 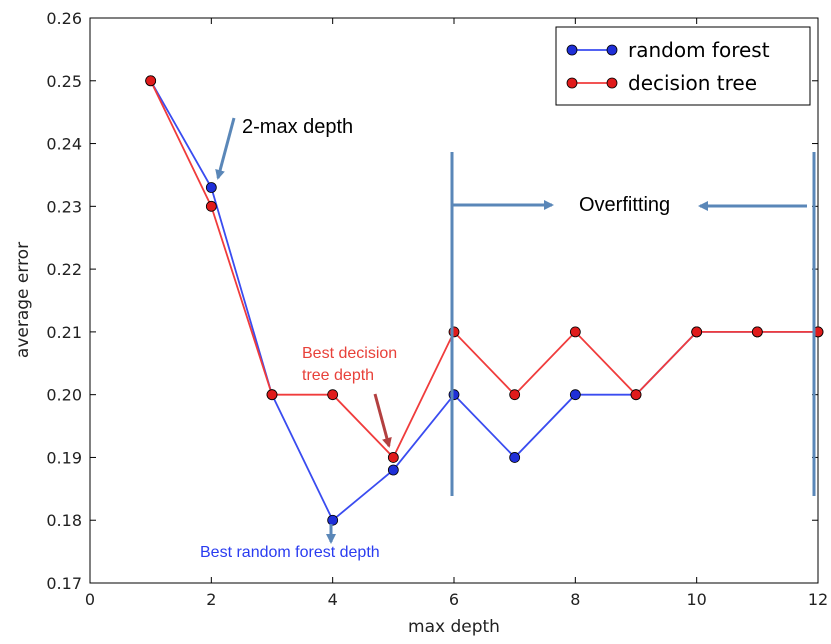 I want to click on legend-marker-decision-tree-a, so click(x=572, y=83).